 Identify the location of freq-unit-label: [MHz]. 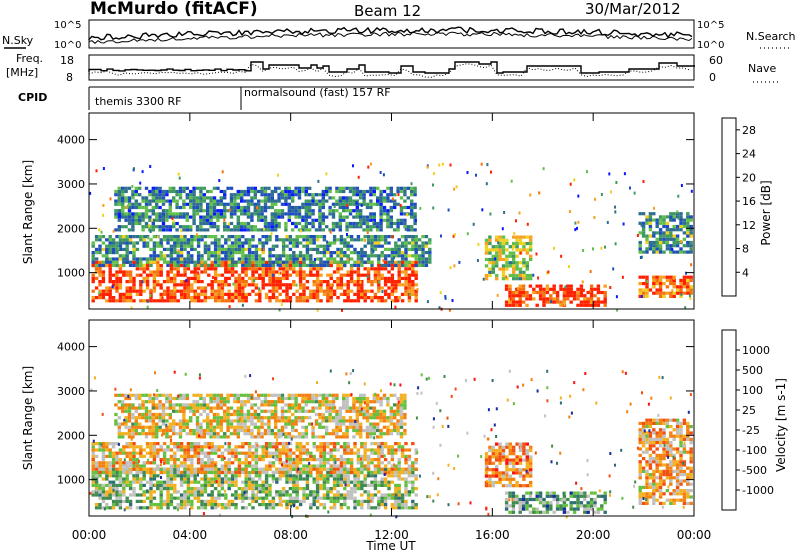
(22, 72).